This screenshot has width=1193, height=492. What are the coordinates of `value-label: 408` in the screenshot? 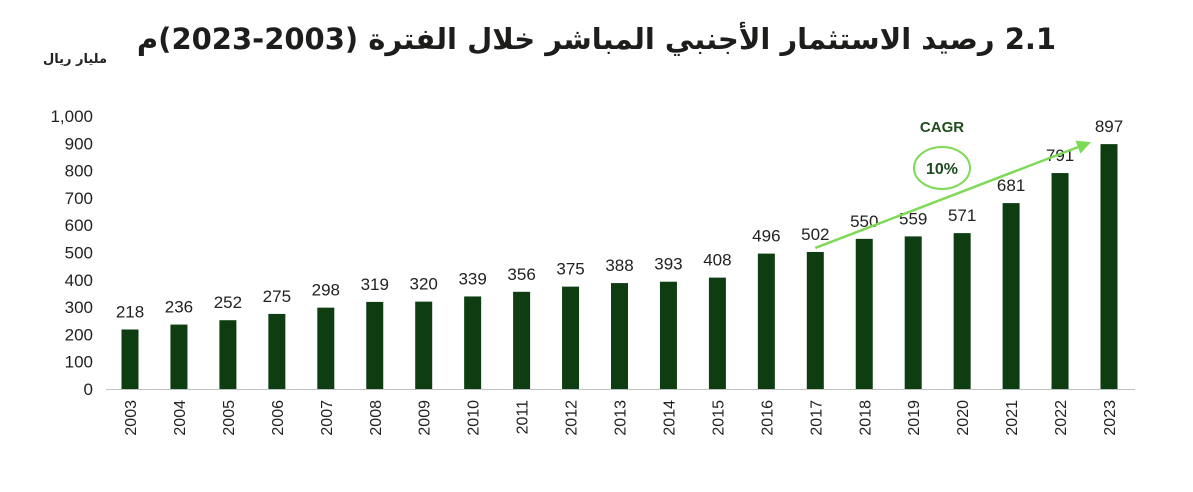 It's located at (717, 260).